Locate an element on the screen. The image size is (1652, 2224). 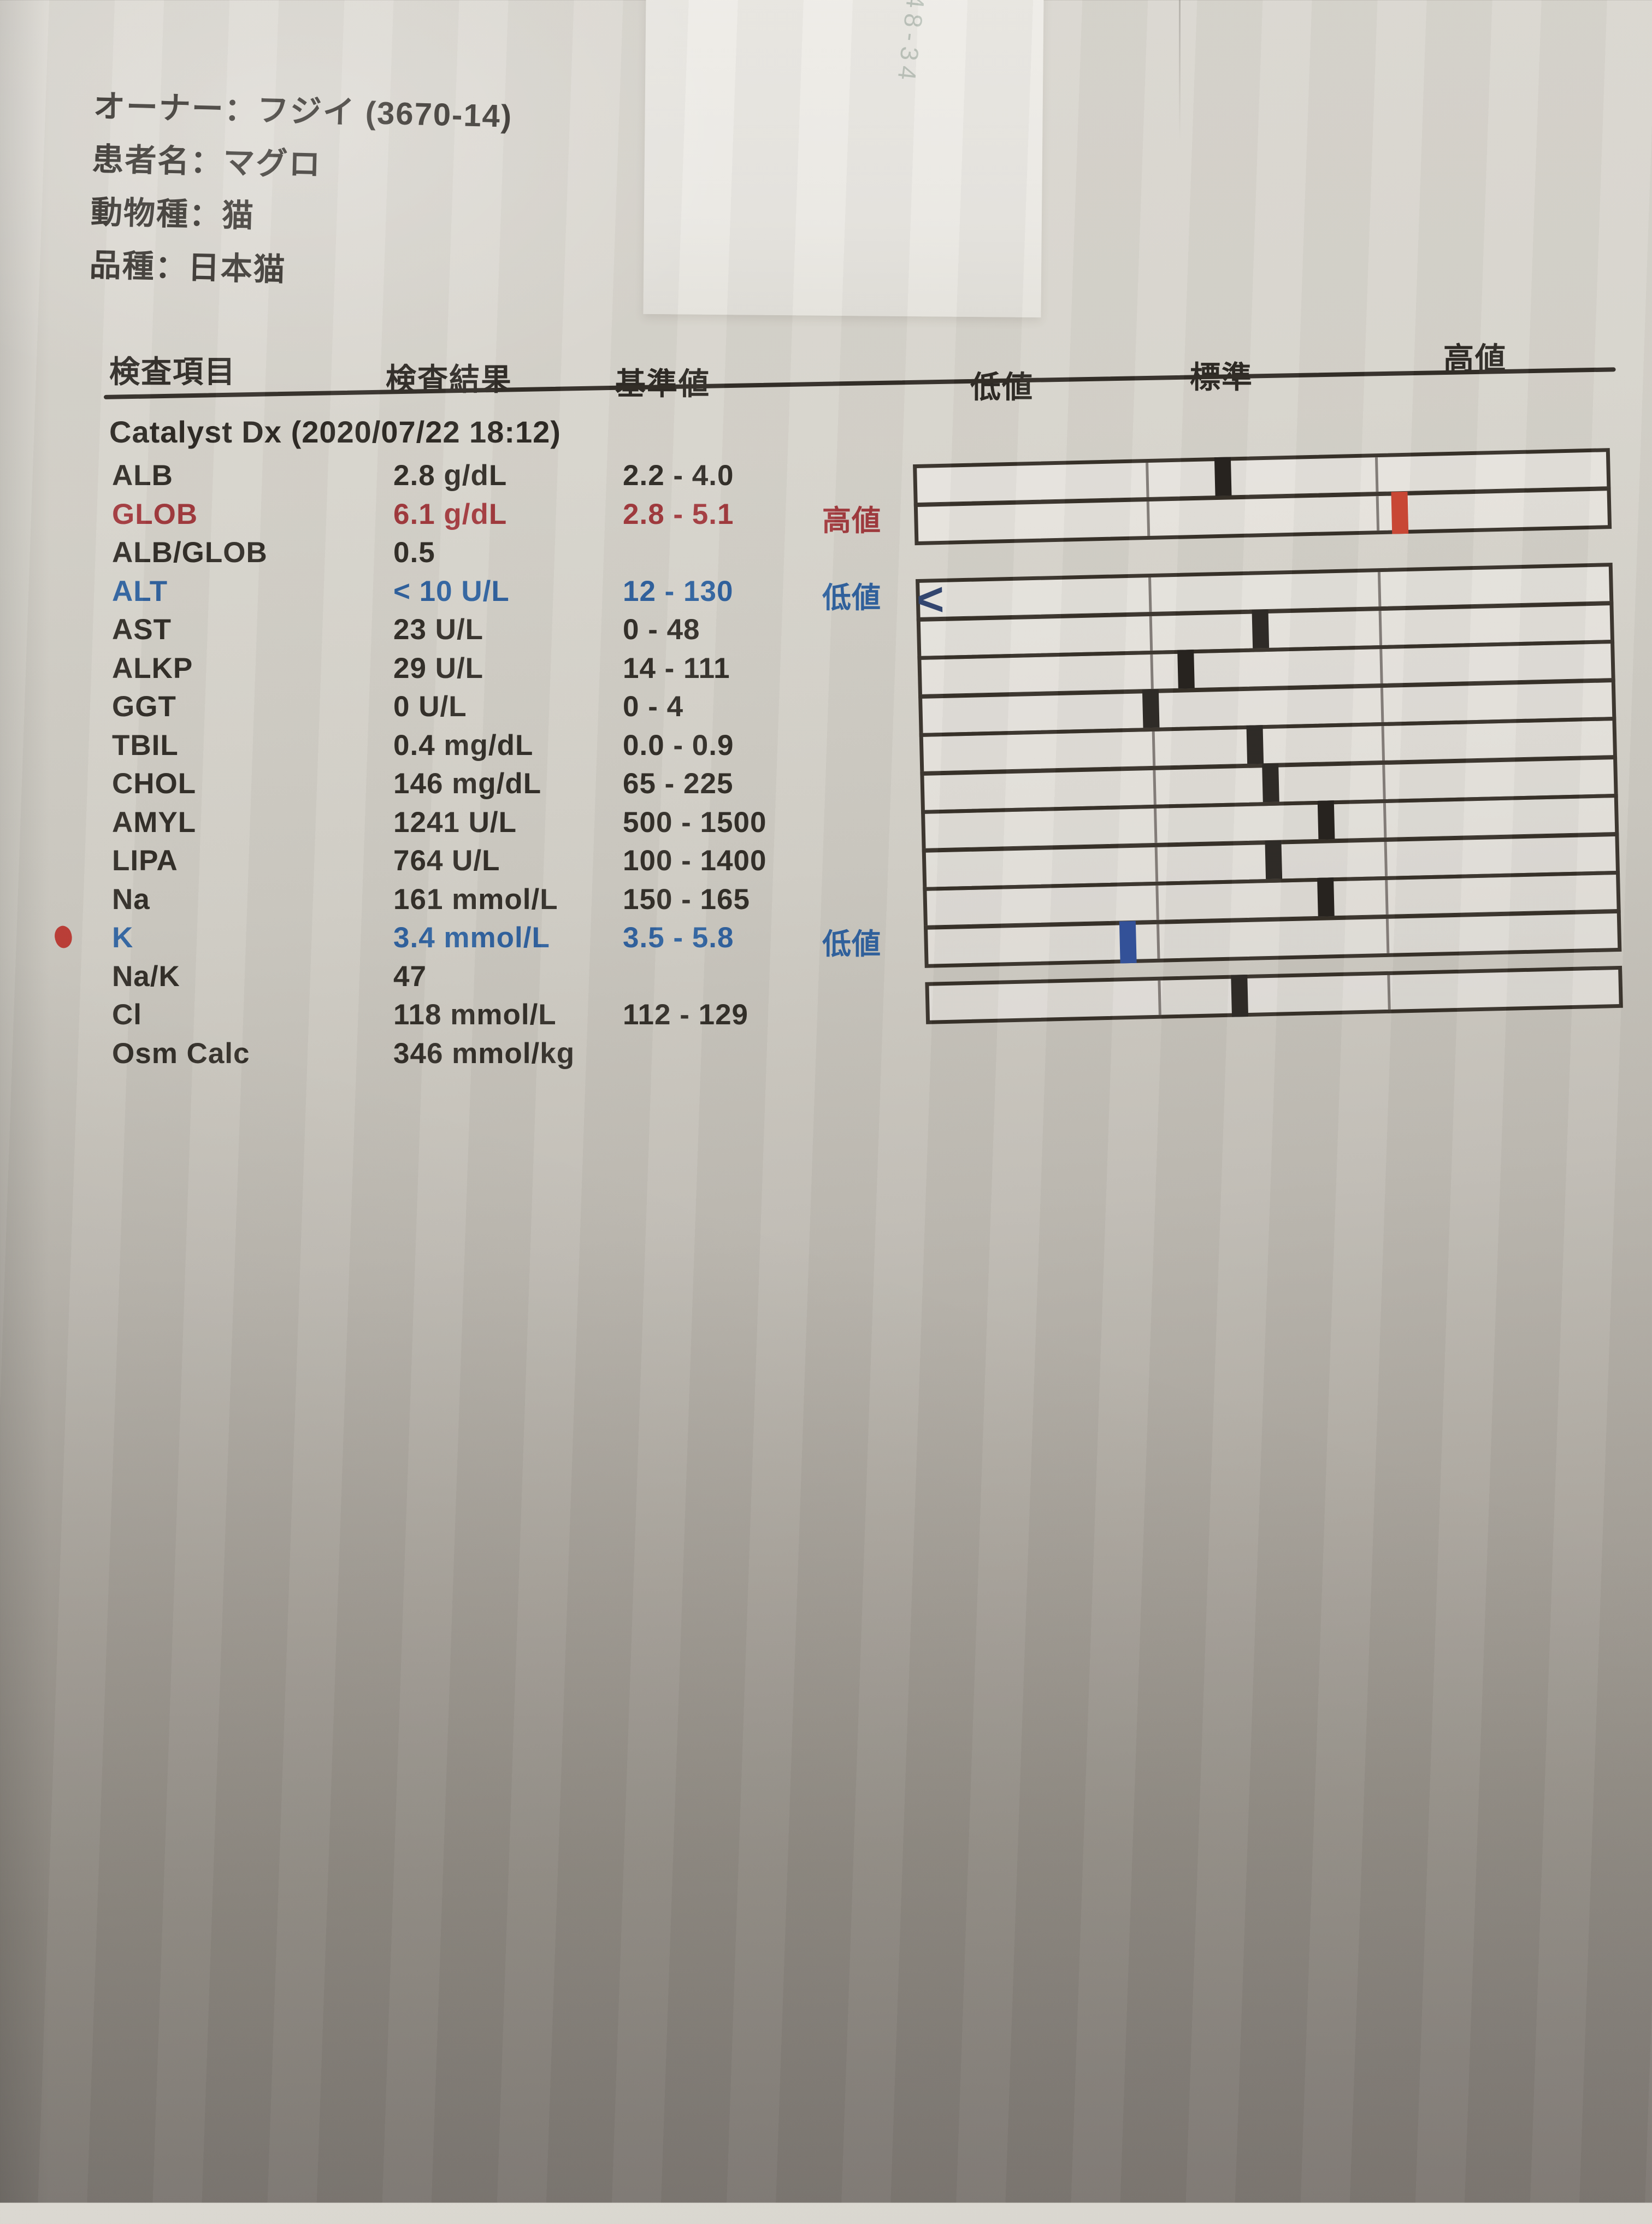
reference-range: 0 - 4 is located at coordinates (653, 707).